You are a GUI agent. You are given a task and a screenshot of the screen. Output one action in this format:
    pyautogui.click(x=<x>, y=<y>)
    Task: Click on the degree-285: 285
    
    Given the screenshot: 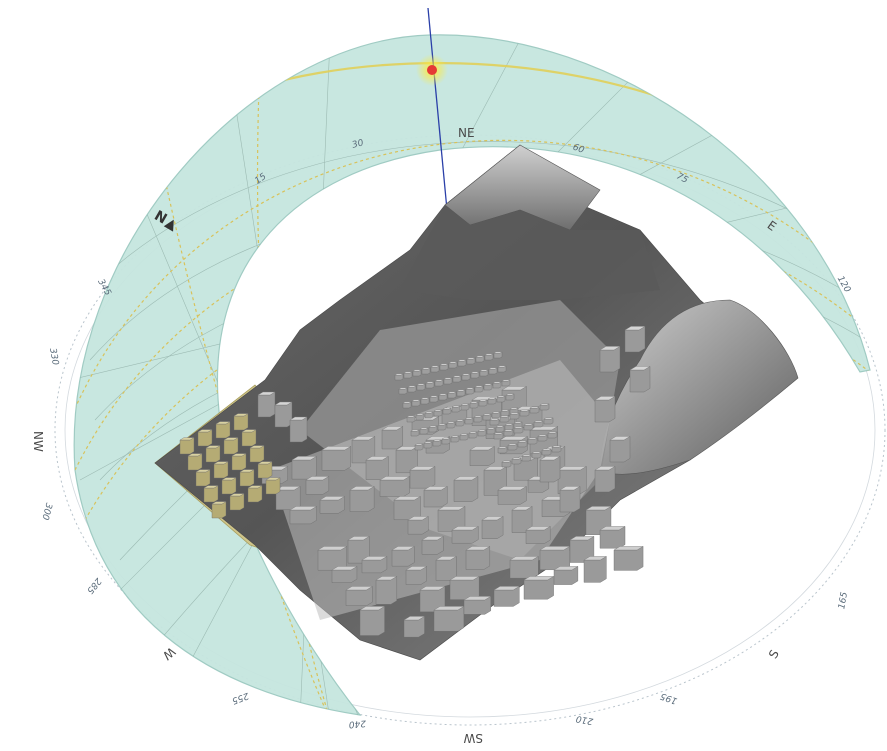 What is the action you would take?
    pyautogui.click(x=93, y=586)
    